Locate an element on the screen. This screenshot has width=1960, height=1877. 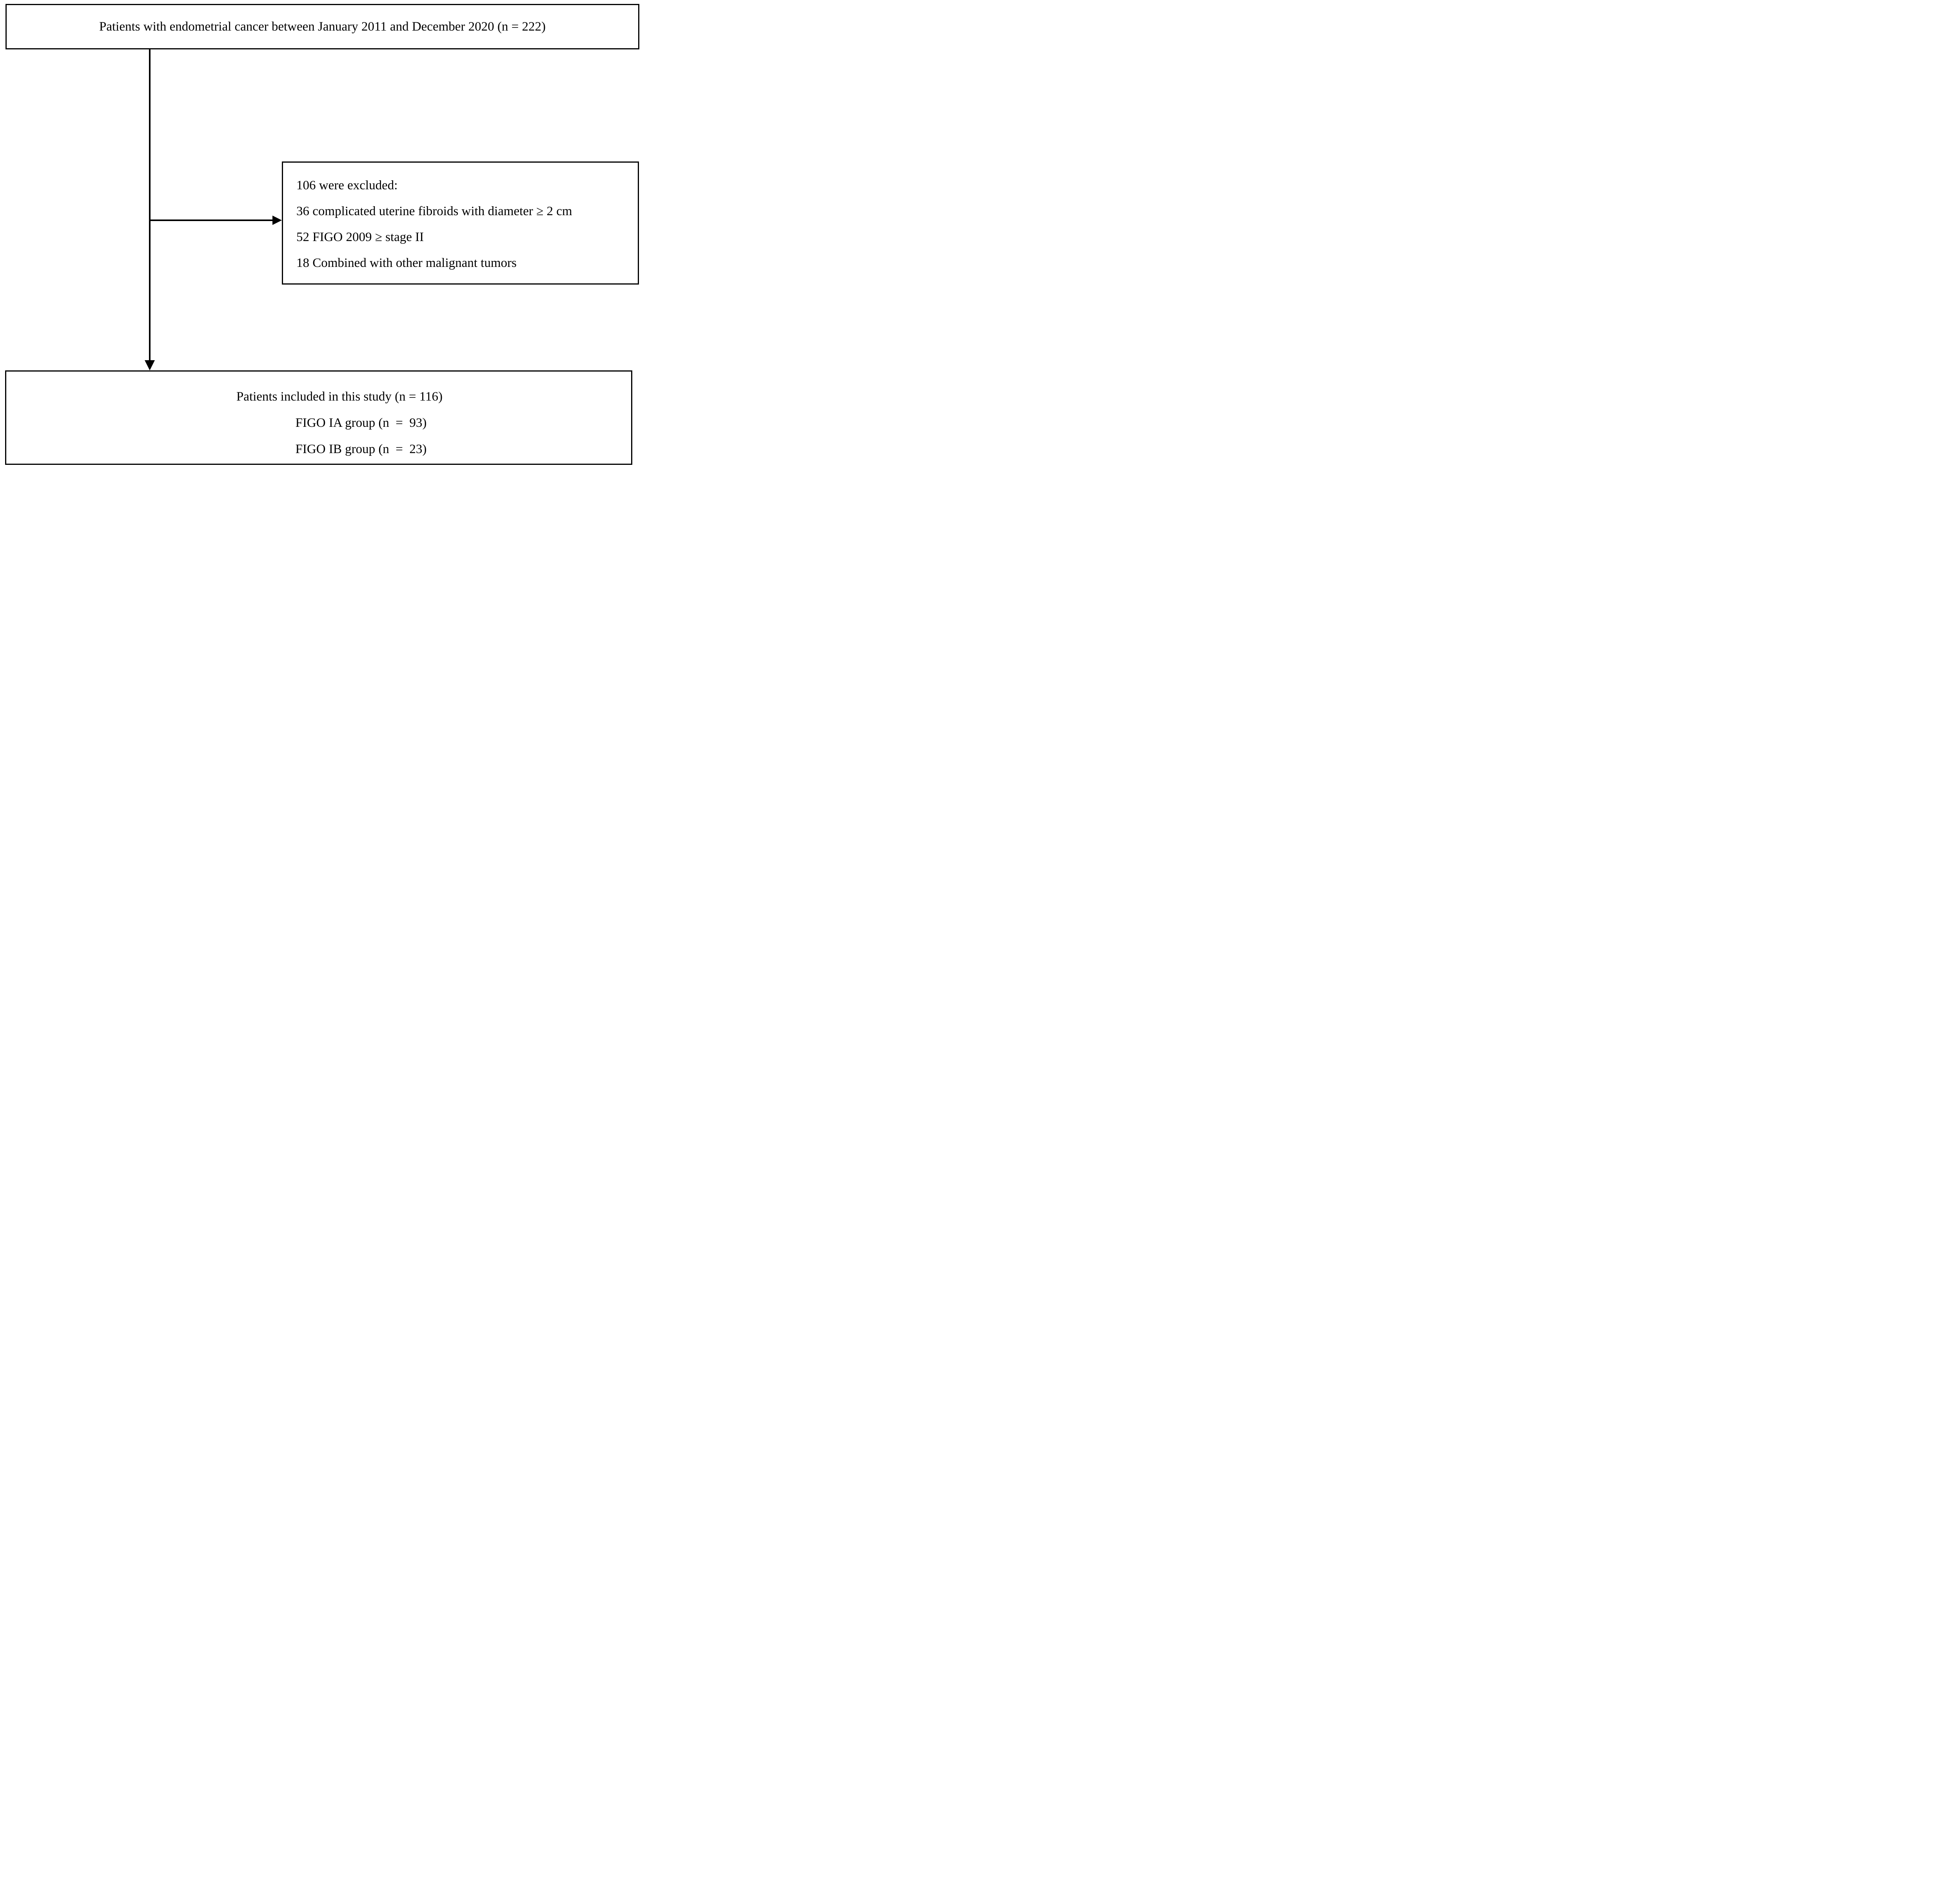
exclusion-reason-figo-stage-text: 52 FIGO 2009 ≥ stage II is located at coordinates (360, 237).